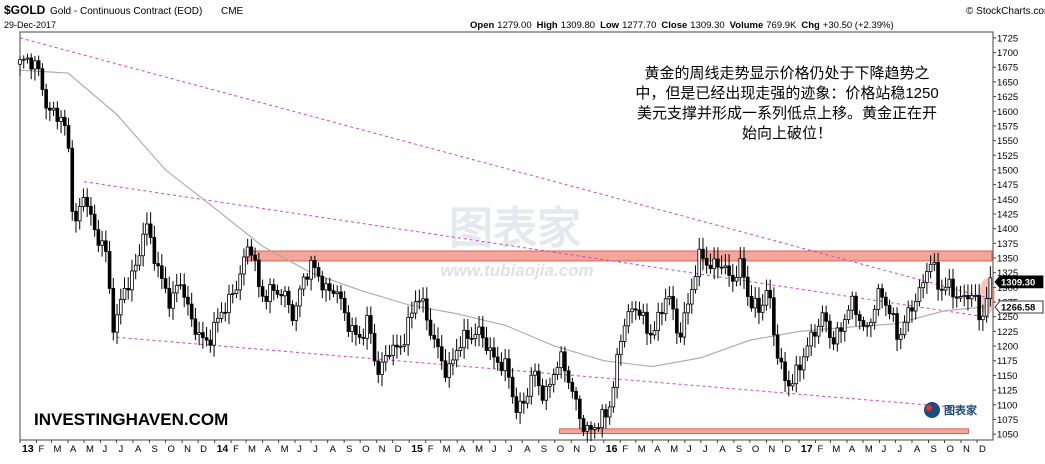 The width and height of the screenshot is (1045, 464). Describe the element at coordinates (619, 256) in the screenshot. I see `resistance-band` at that location.